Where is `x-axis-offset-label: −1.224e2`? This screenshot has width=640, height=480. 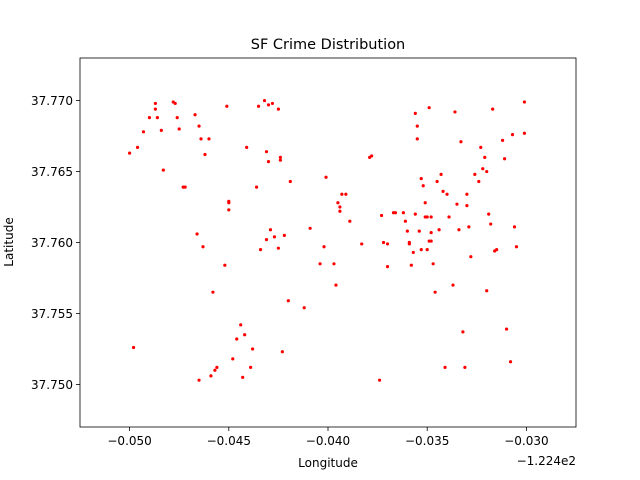
x-axis-offset-label: −1.224e2 is located at coordinates (546, 461).